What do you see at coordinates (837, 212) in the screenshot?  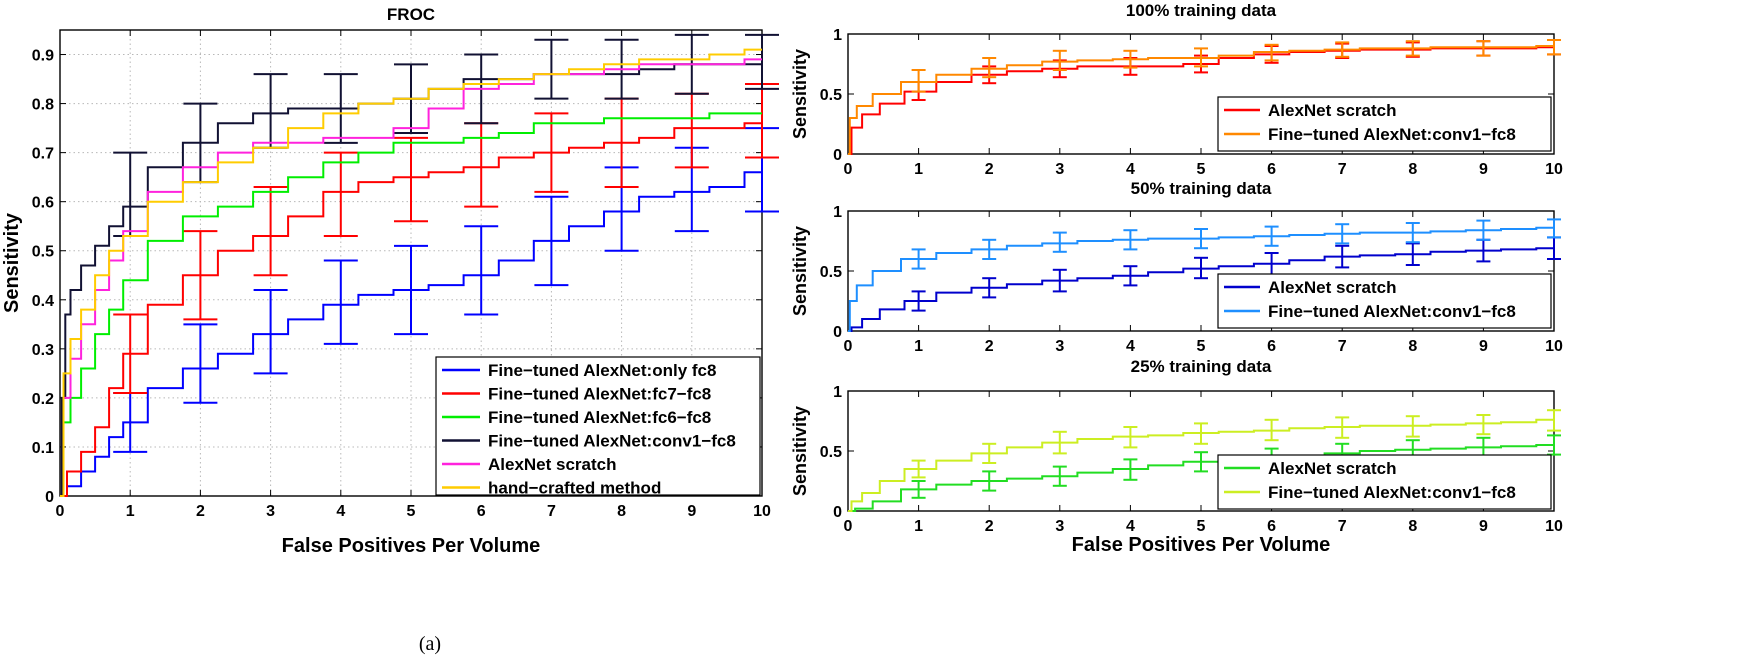 I see `y-tick-label: 1` at bounding box center [837, 212].